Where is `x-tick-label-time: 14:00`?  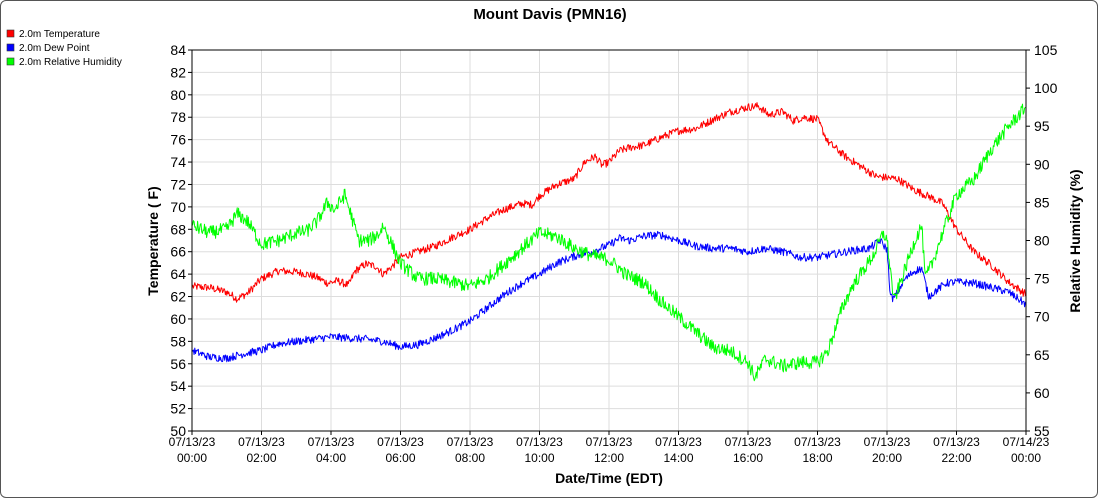
x-tick-label-time: 14:00 is located at coordinates (678, 458).